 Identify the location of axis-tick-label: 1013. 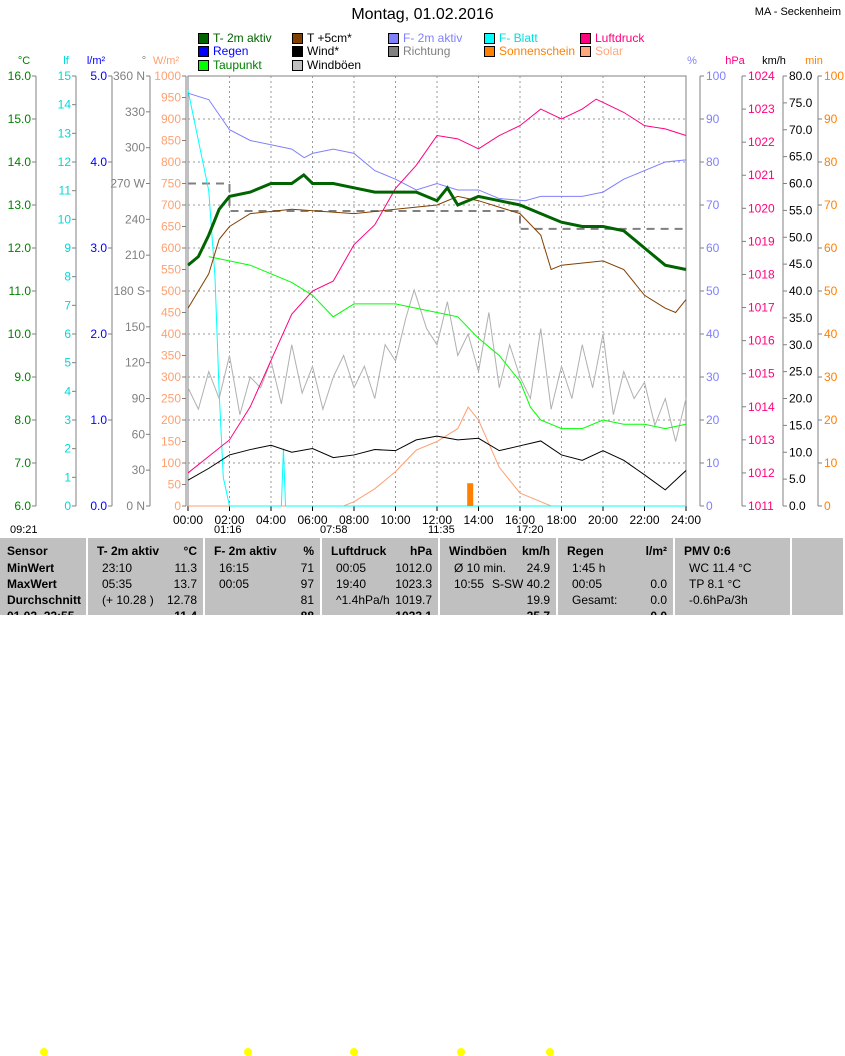
(761, 440).